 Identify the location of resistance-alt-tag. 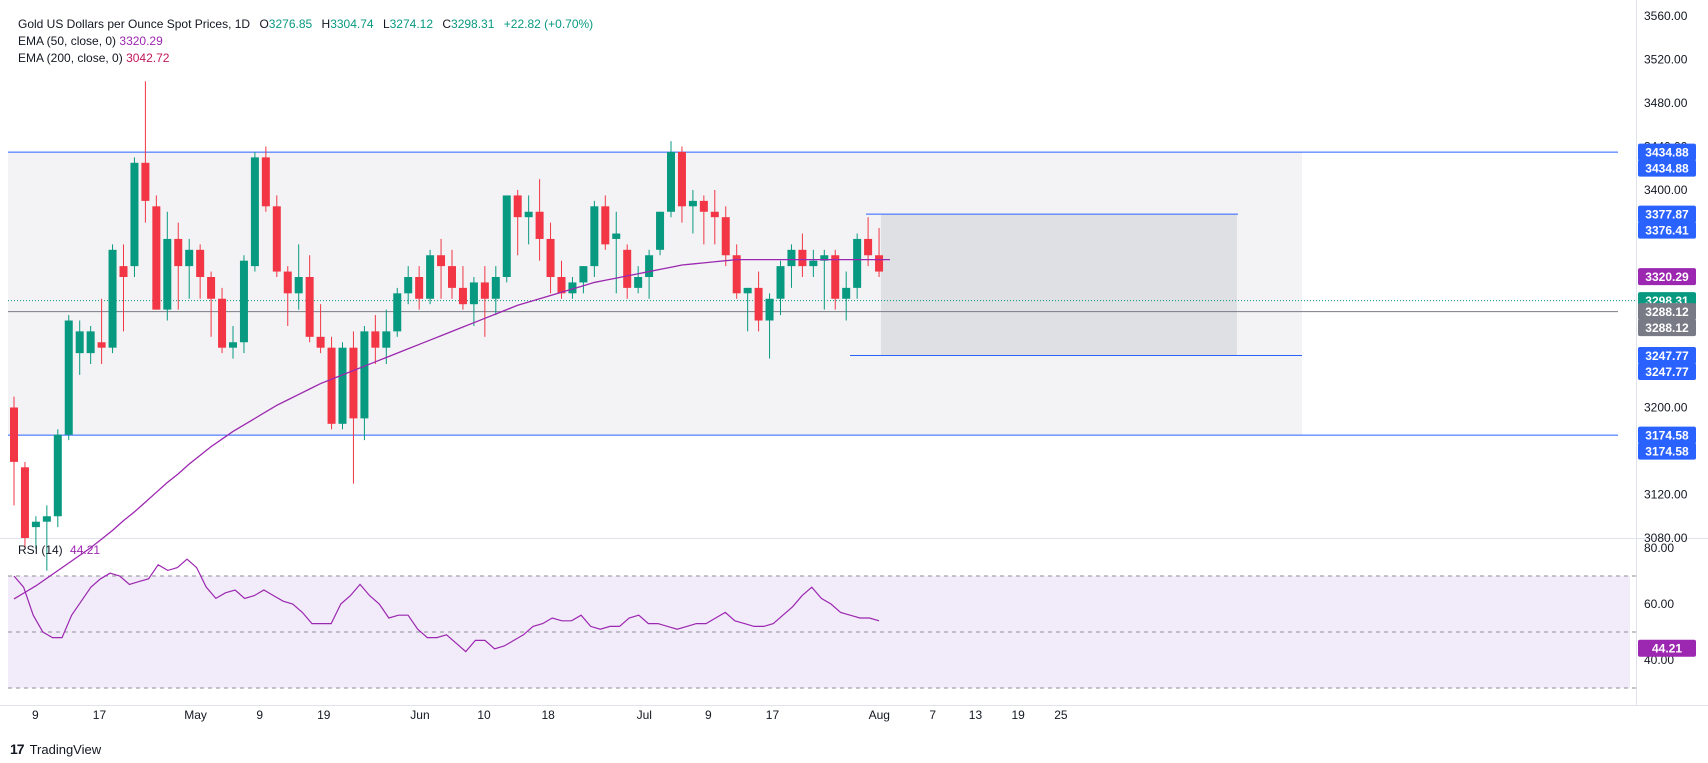
(1667, 168).